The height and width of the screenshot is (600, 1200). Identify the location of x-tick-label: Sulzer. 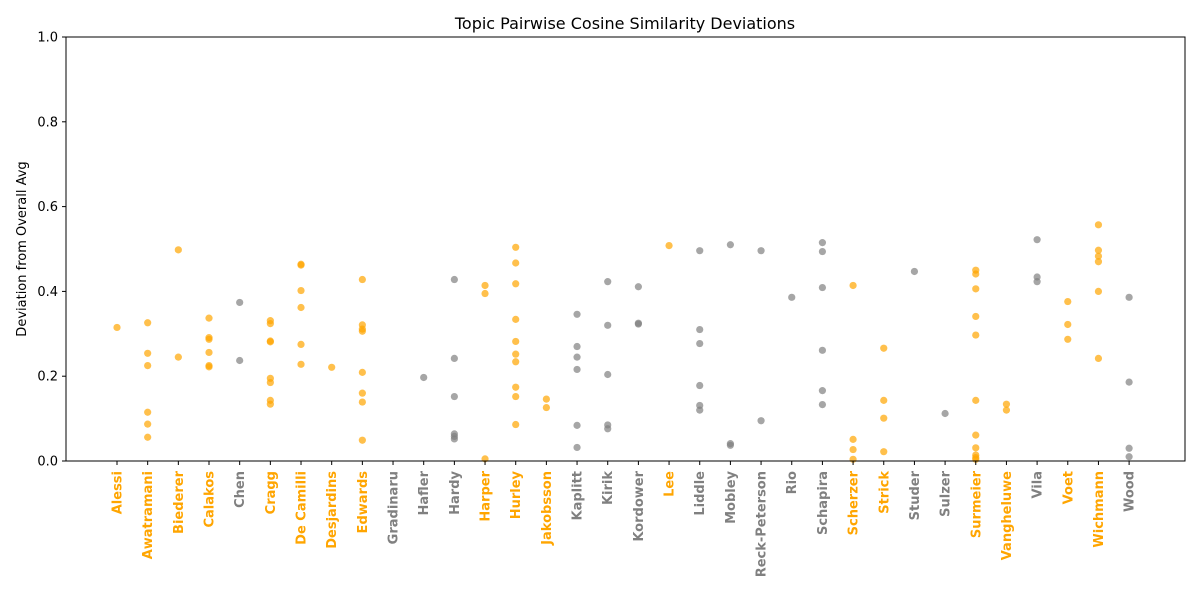
(946, 493).